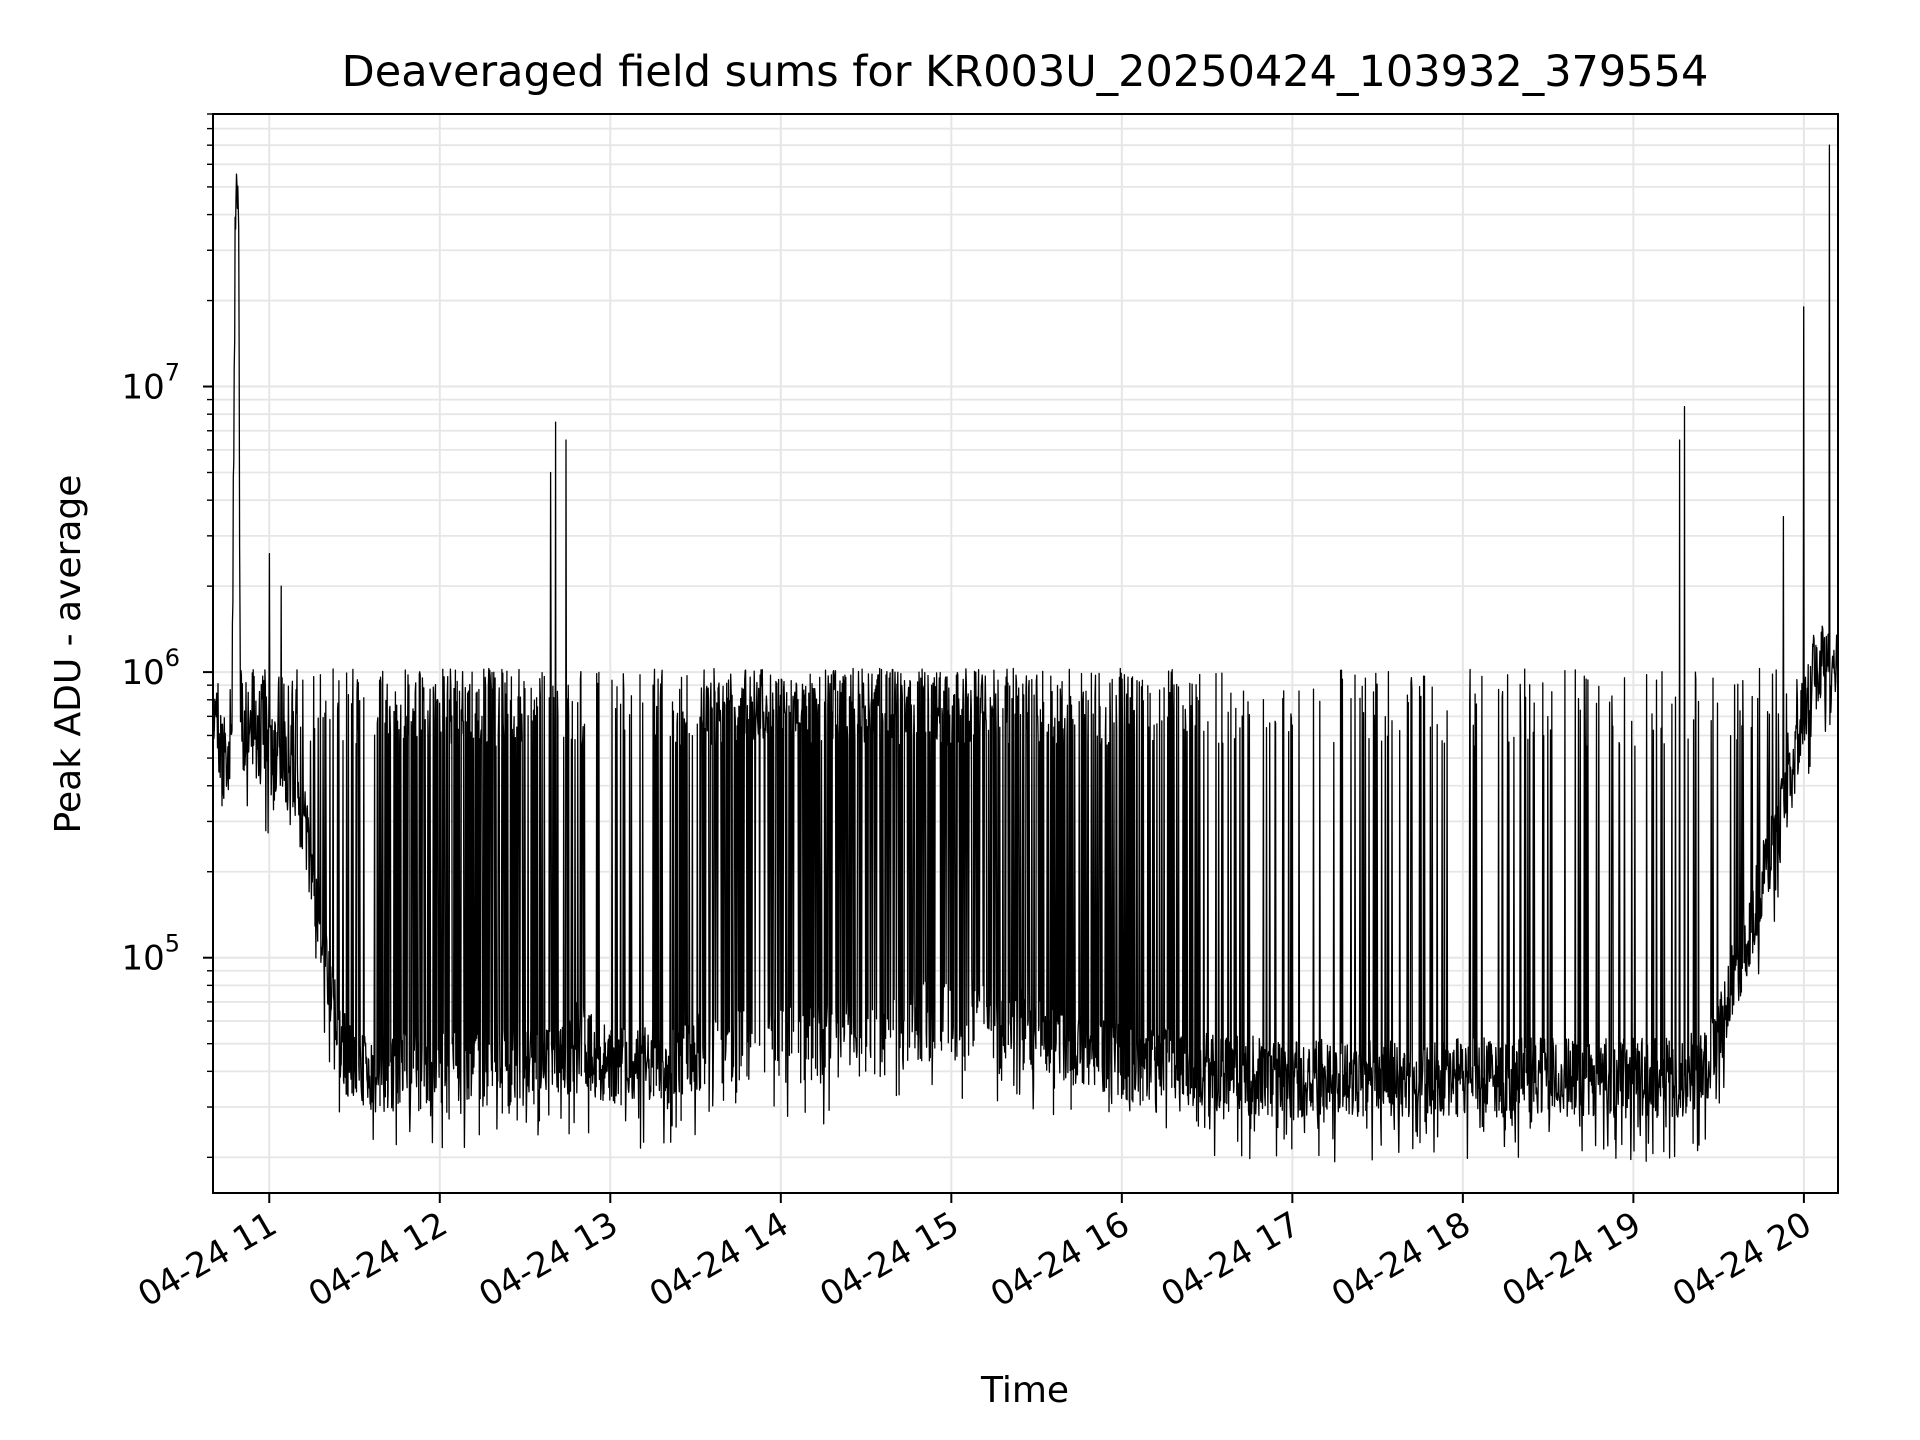 This screenshot has height=1440, width=1920. I want to click on y-axis: 10⁵ 10⁶ 10⁷, so click(167, 636).